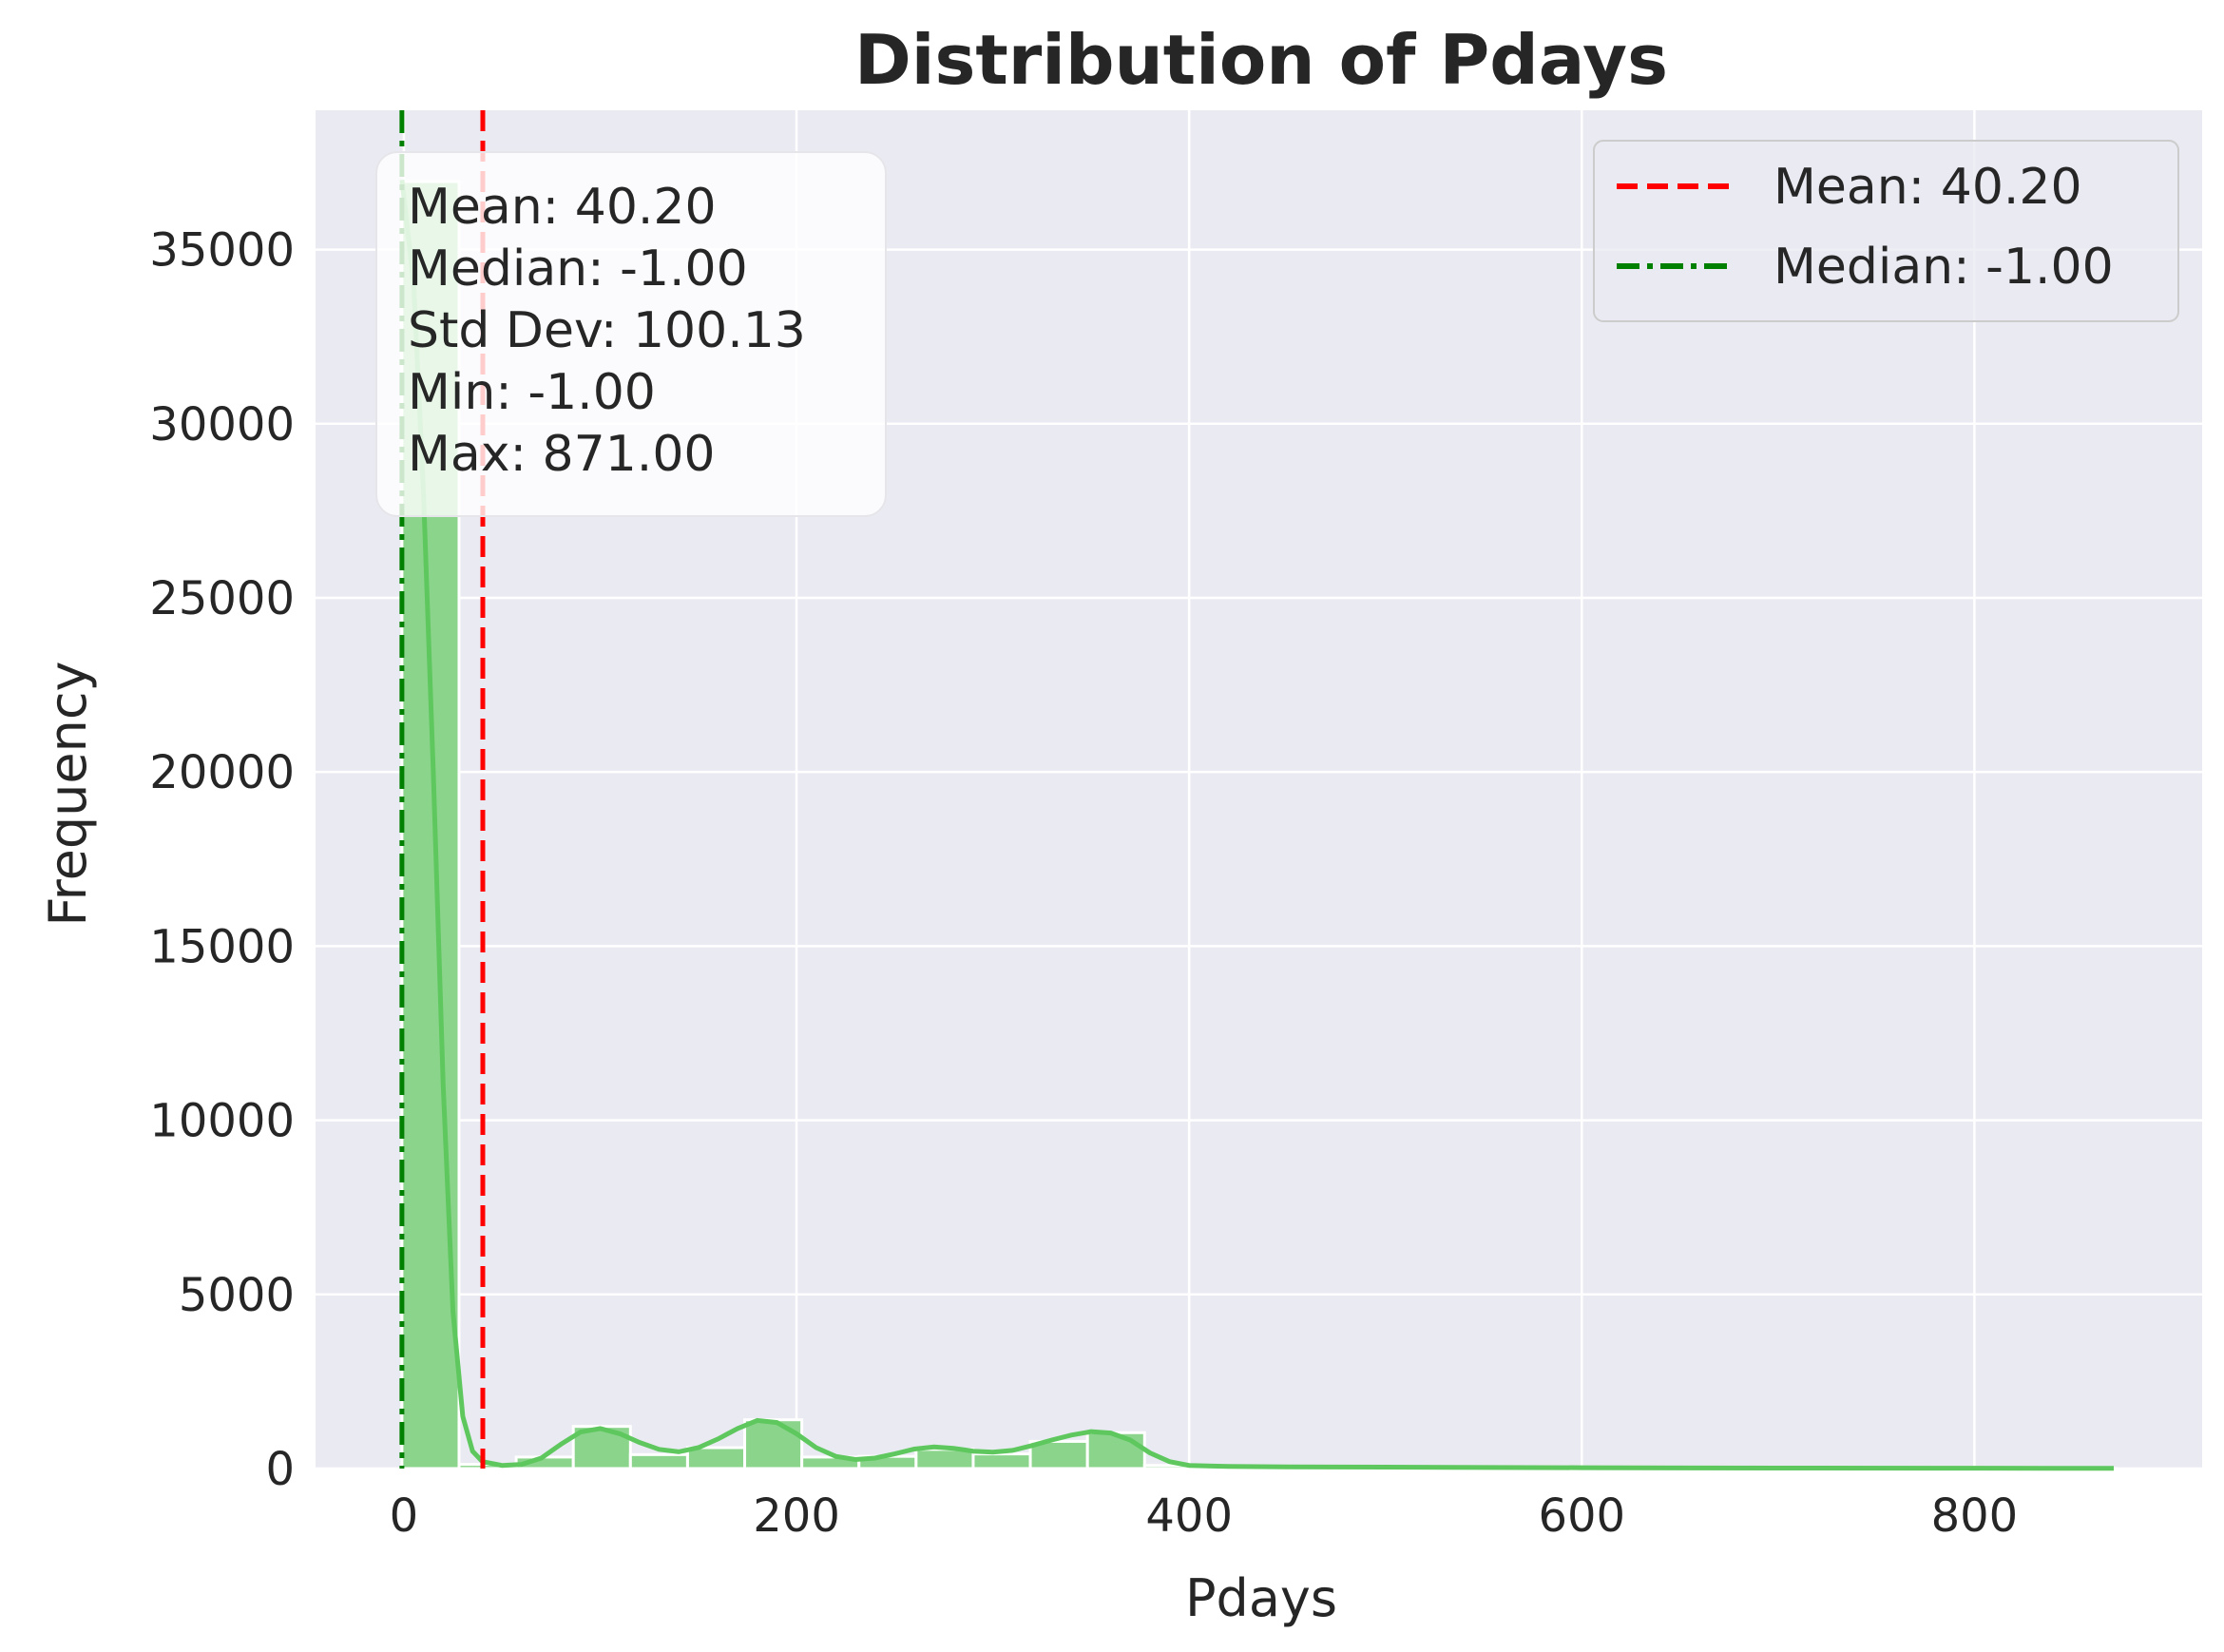 This screenshot has width=2224, height=1652. What do you see at coordinates (222, 772) in the screenshot?
I see `y-tick-label: 20000` at bounding box center [222, 772].